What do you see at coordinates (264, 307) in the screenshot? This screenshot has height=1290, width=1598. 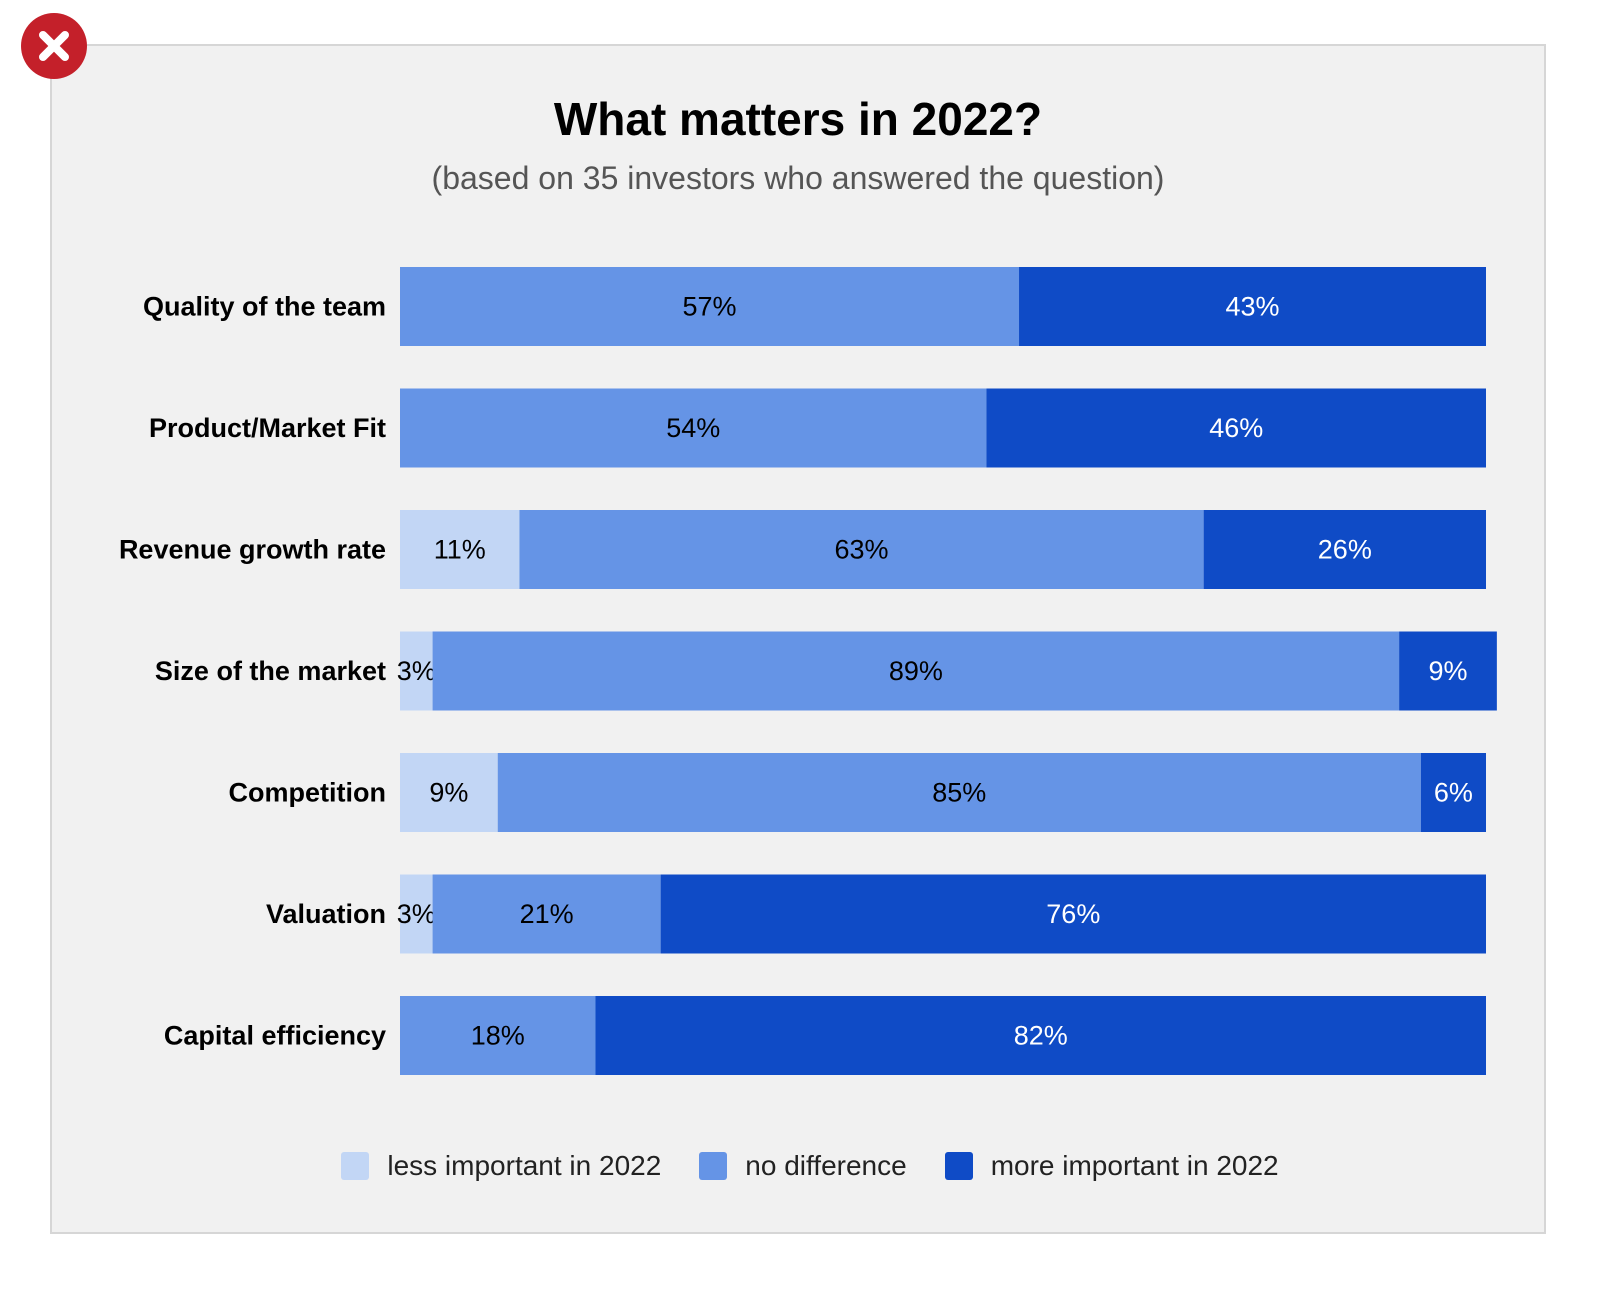 I see `category-label-quality-of-the-team: Quality of the team` at bounding box center [264, 307].